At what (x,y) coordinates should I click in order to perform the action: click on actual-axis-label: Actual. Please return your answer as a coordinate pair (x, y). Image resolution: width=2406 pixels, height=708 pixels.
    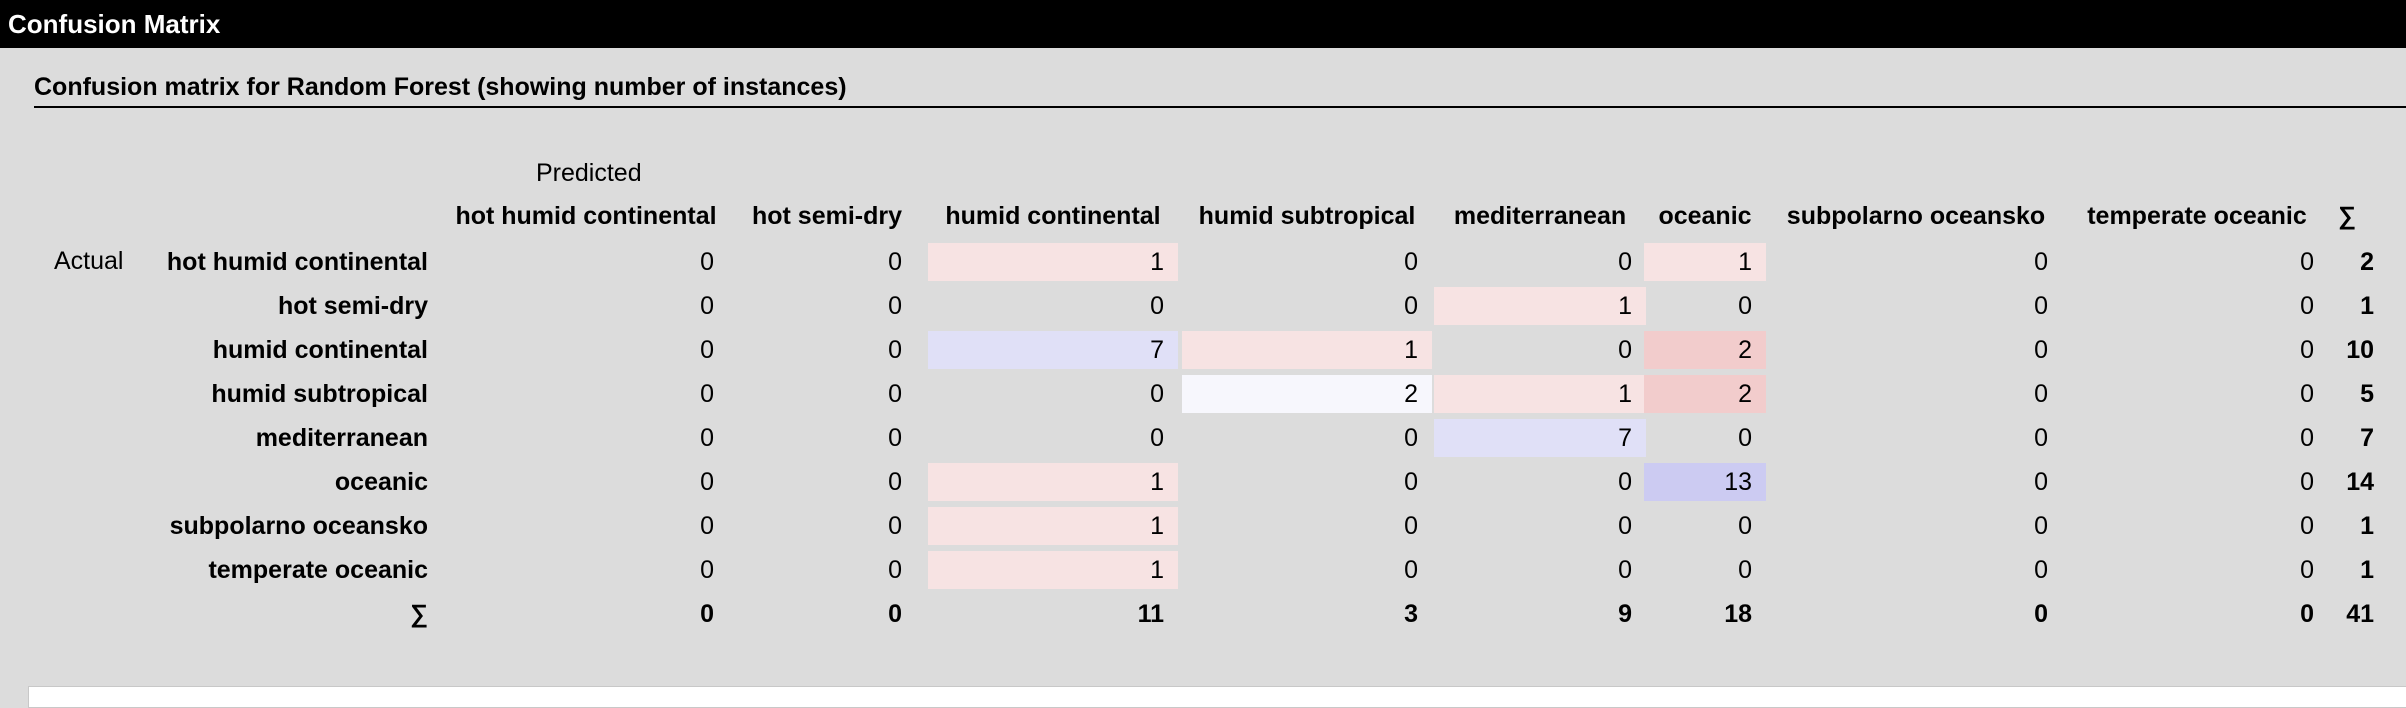
    Looking at the image, I should click on (89, 261).